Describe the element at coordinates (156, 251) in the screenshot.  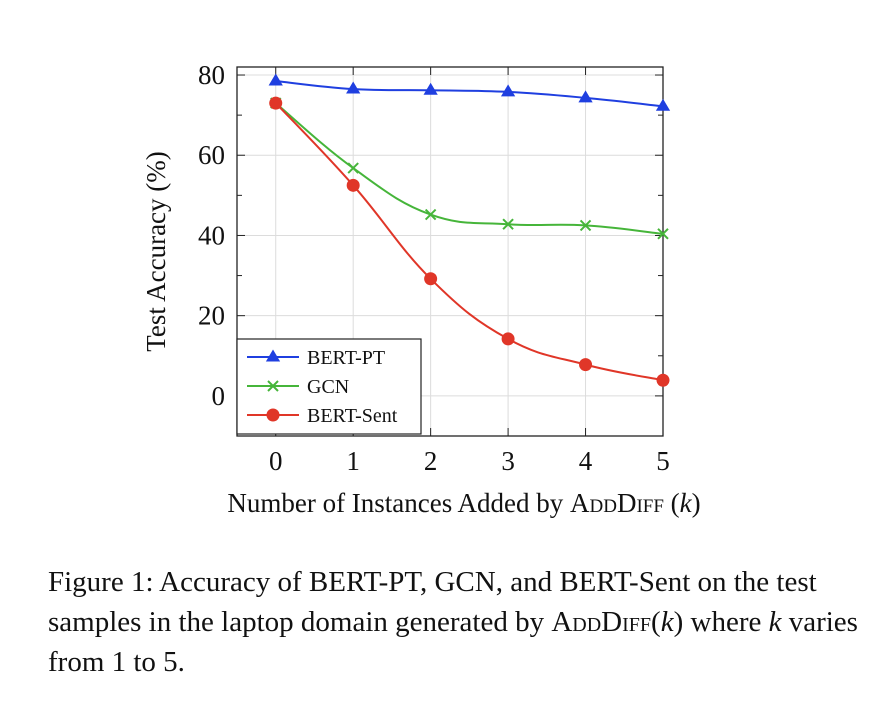
I see `y-axis-label: Test Accuracy (%)` at that location.